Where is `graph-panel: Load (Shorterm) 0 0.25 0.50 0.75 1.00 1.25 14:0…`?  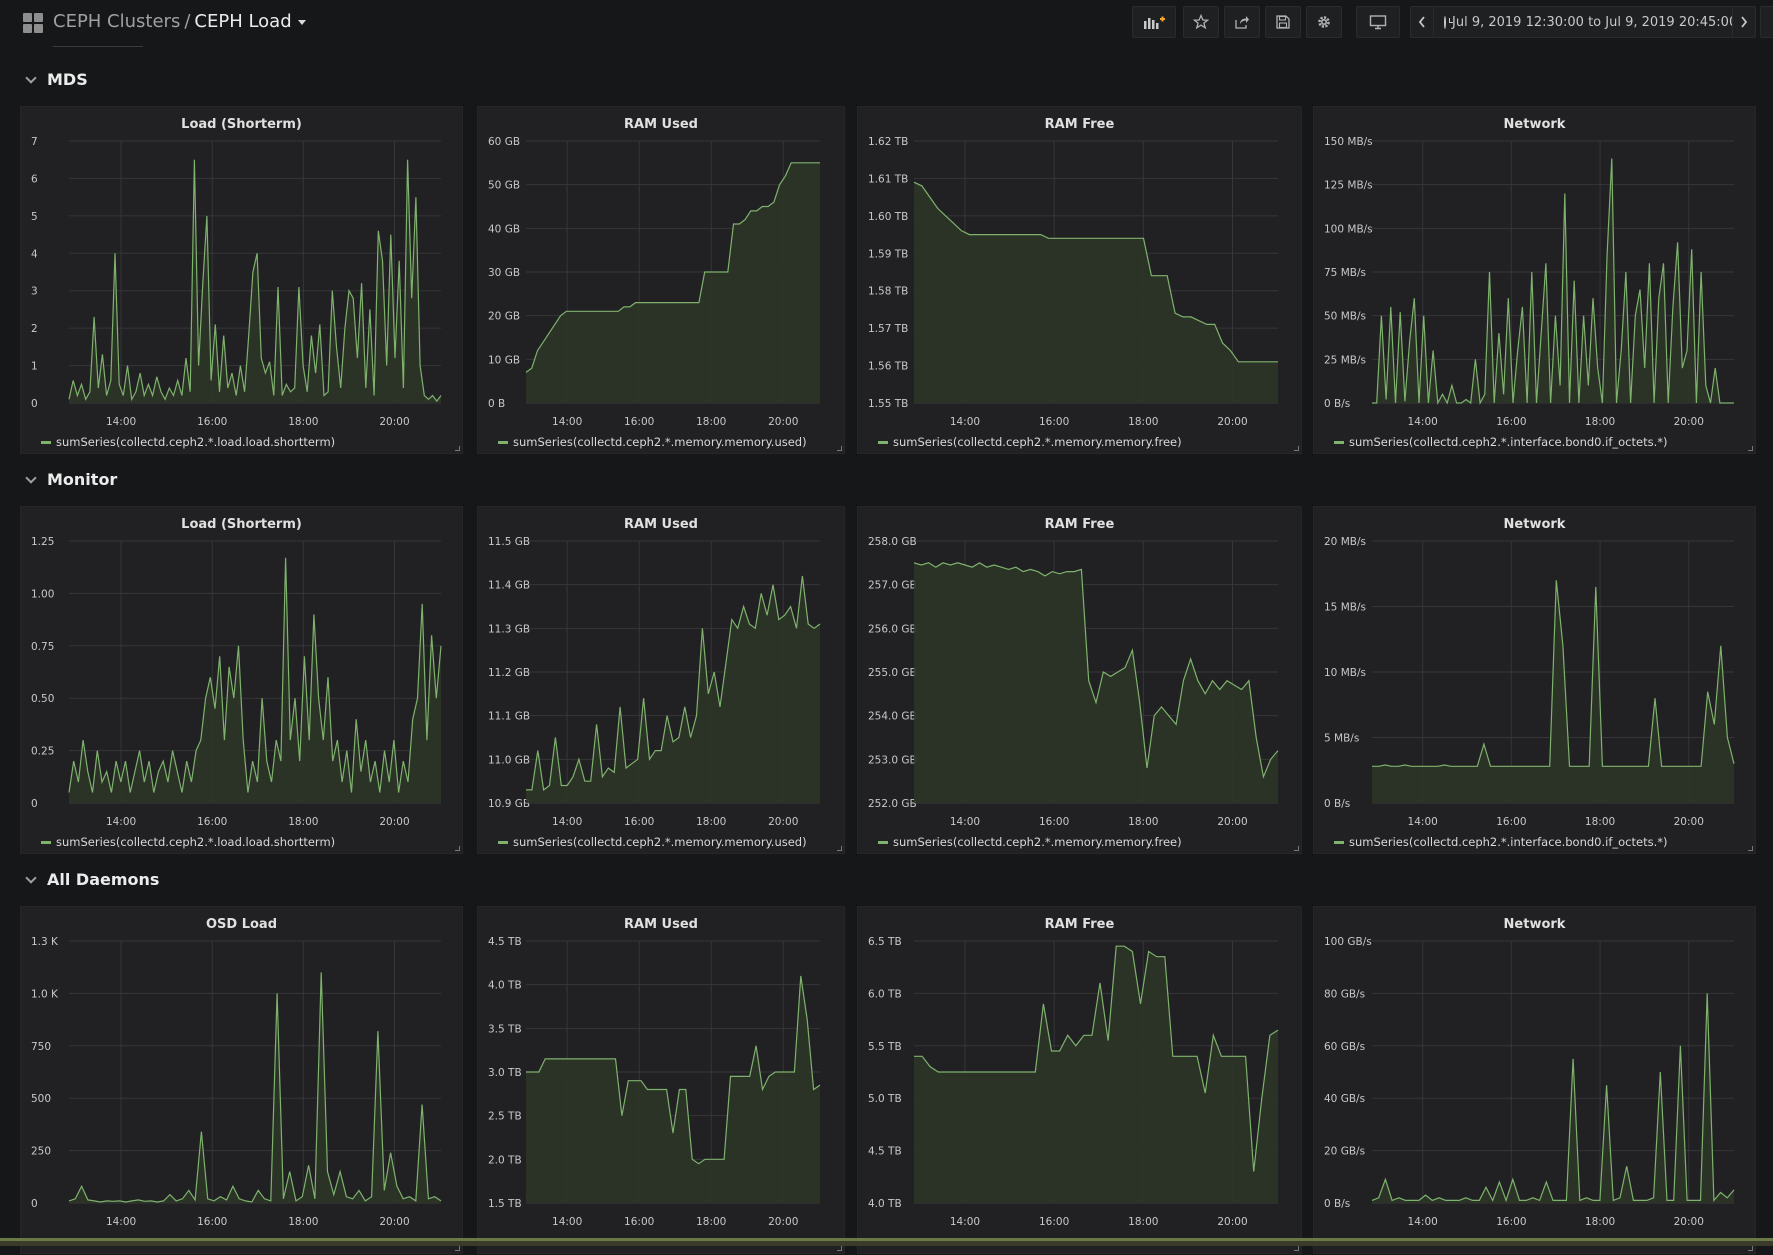
graph-panel: Load (Shorterm) 0 0.25 0.50 0.75 1.00 1.25 14:0… is located at coordinates (241, 680).